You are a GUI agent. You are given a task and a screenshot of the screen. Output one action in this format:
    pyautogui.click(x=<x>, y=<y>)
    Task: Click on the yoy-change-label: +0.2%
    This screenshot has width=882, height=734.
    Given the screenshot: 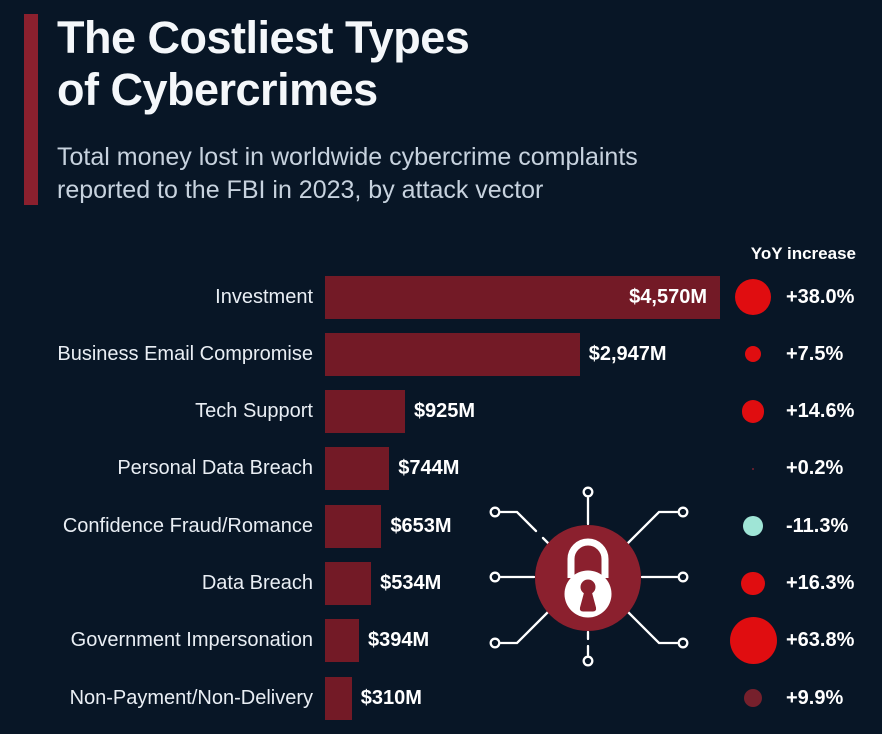 What is the action you would take?
    pyautogui.click(x=815, y=468)
    